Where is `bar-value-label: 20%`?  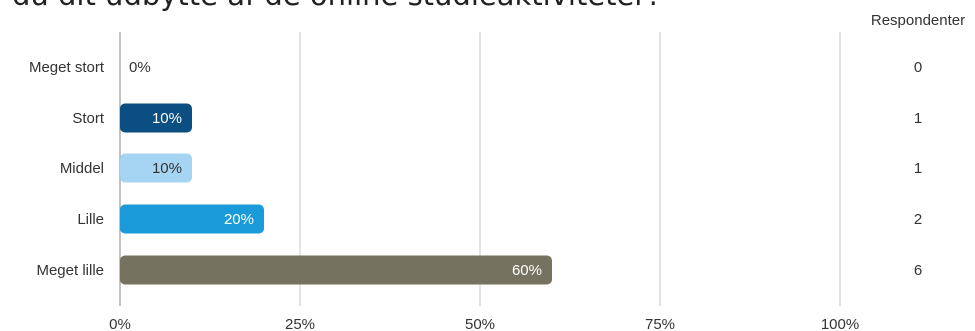
bar-value-label: 20% is located at coordinates (239, 219).